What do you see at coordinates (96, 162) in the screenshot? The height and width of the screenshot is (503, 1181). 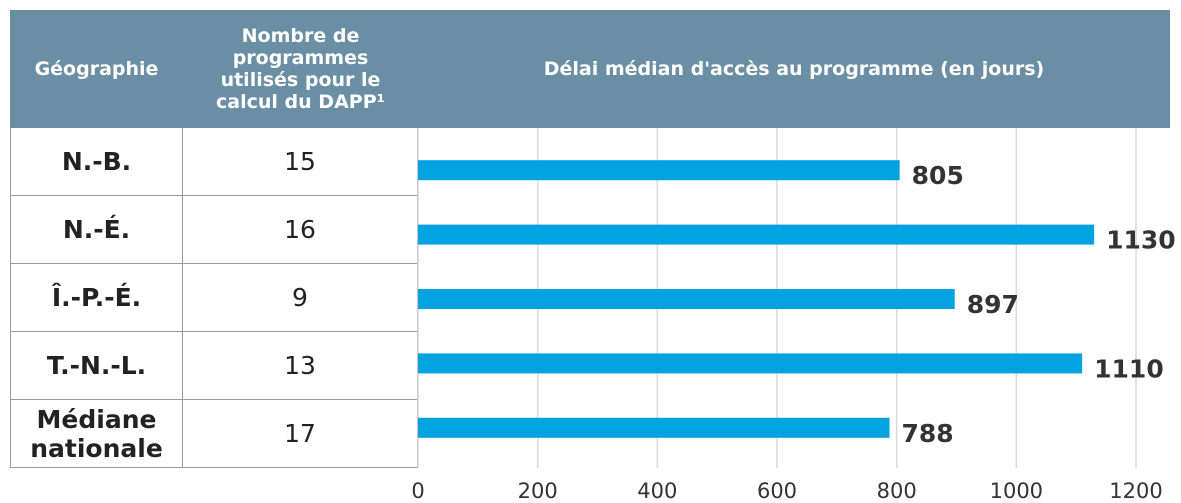 I see `geography-cell: N.-B.` at bounding box center [96, 162].